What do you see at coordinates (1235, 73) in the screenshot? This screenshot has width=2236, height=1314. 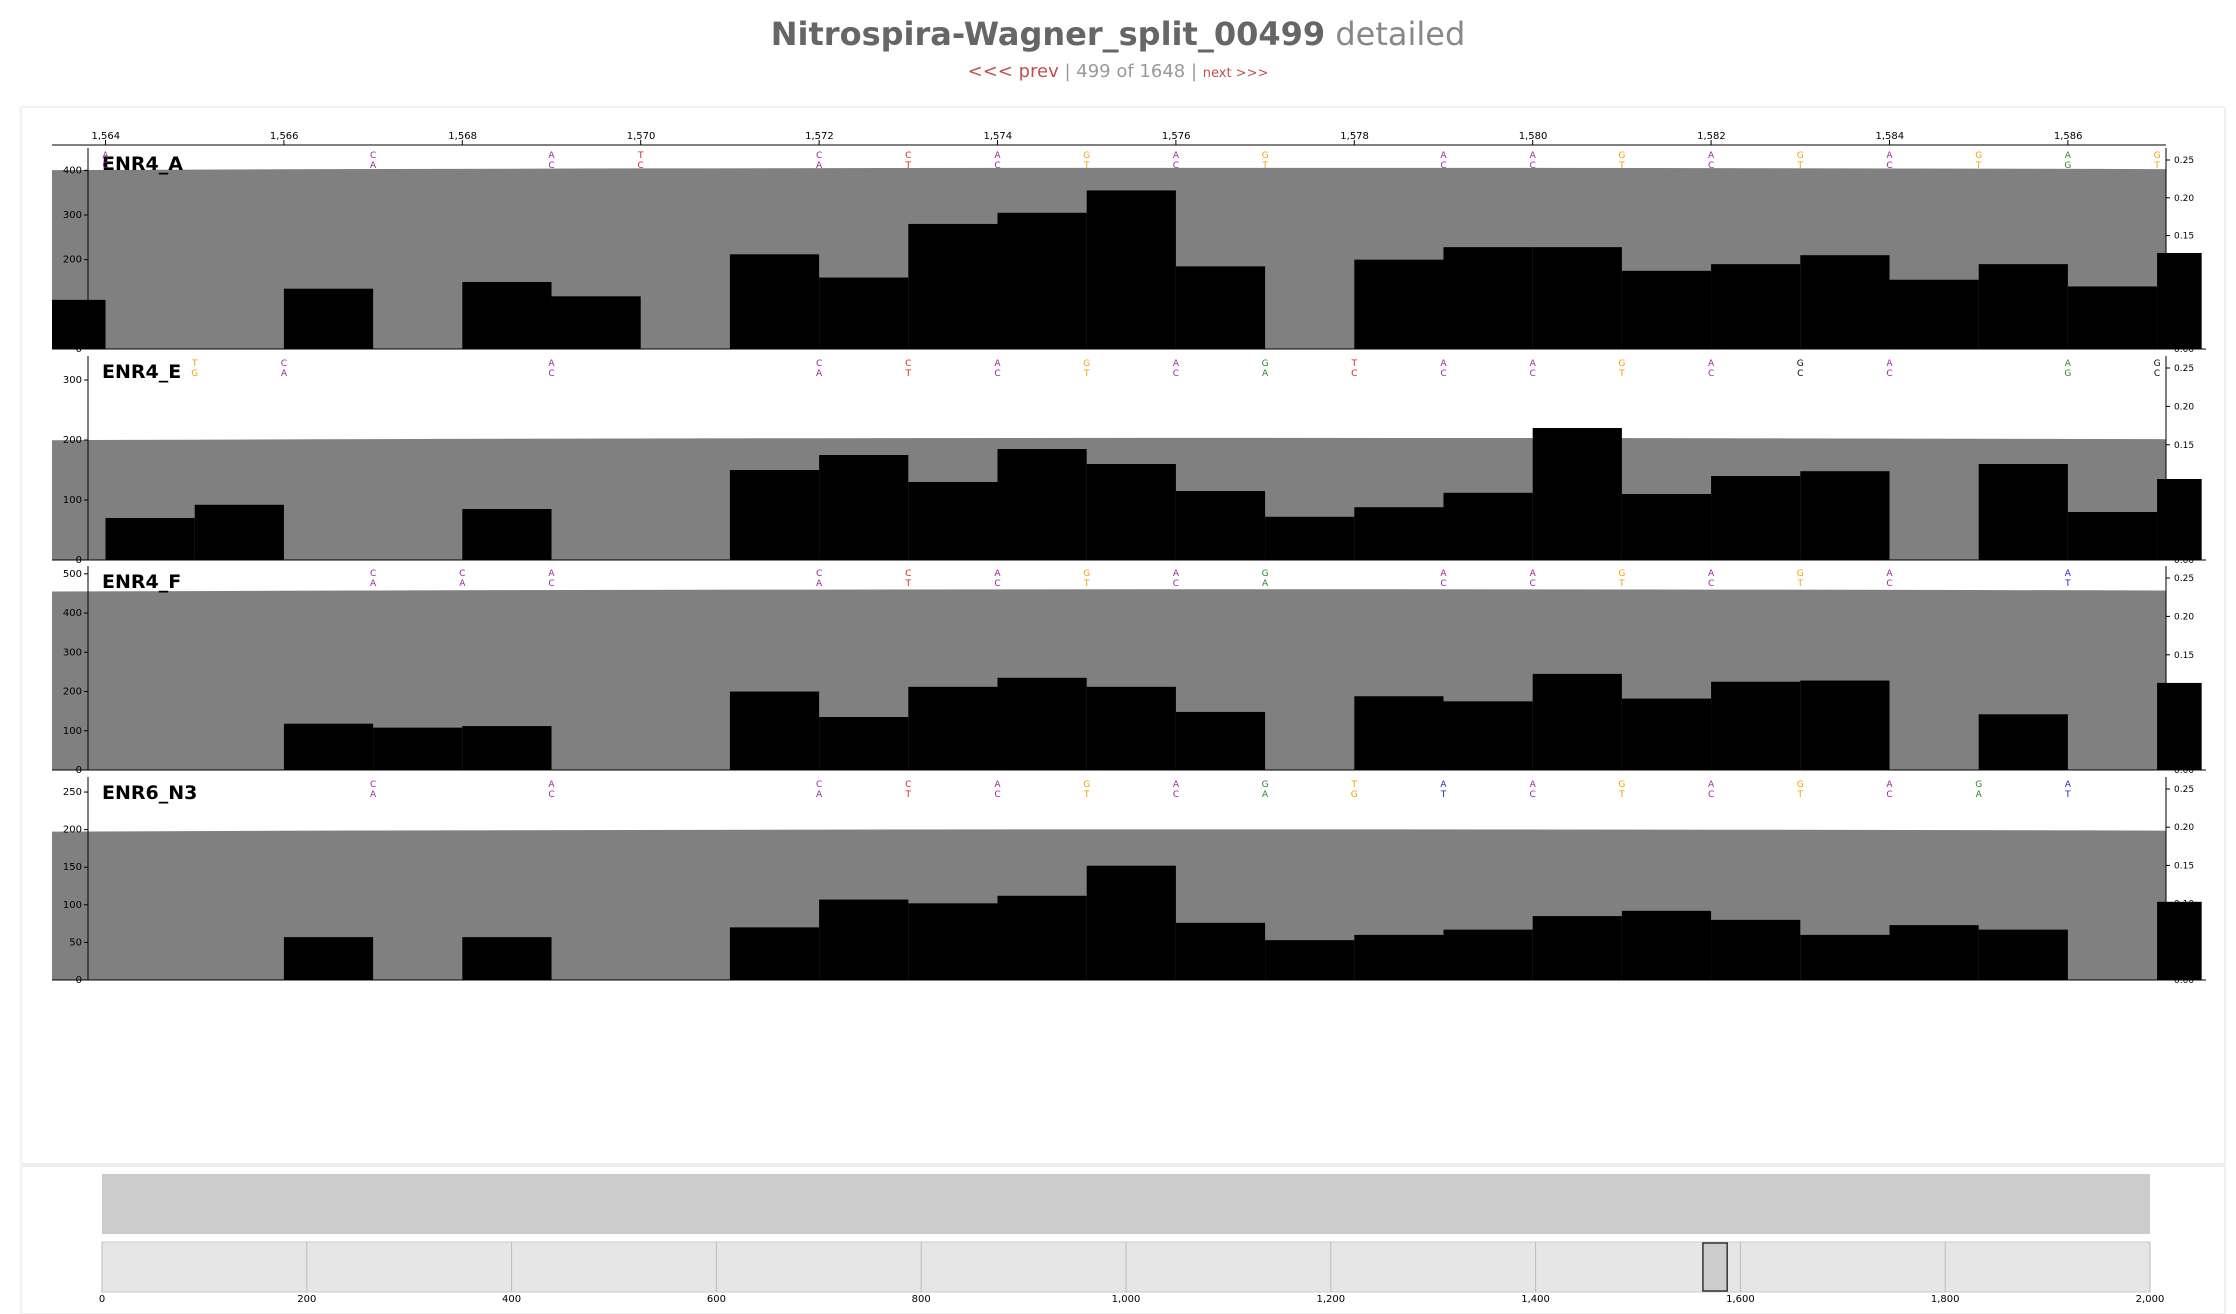 I see `next-link: next >>>` at bounding box center [1235, 73].